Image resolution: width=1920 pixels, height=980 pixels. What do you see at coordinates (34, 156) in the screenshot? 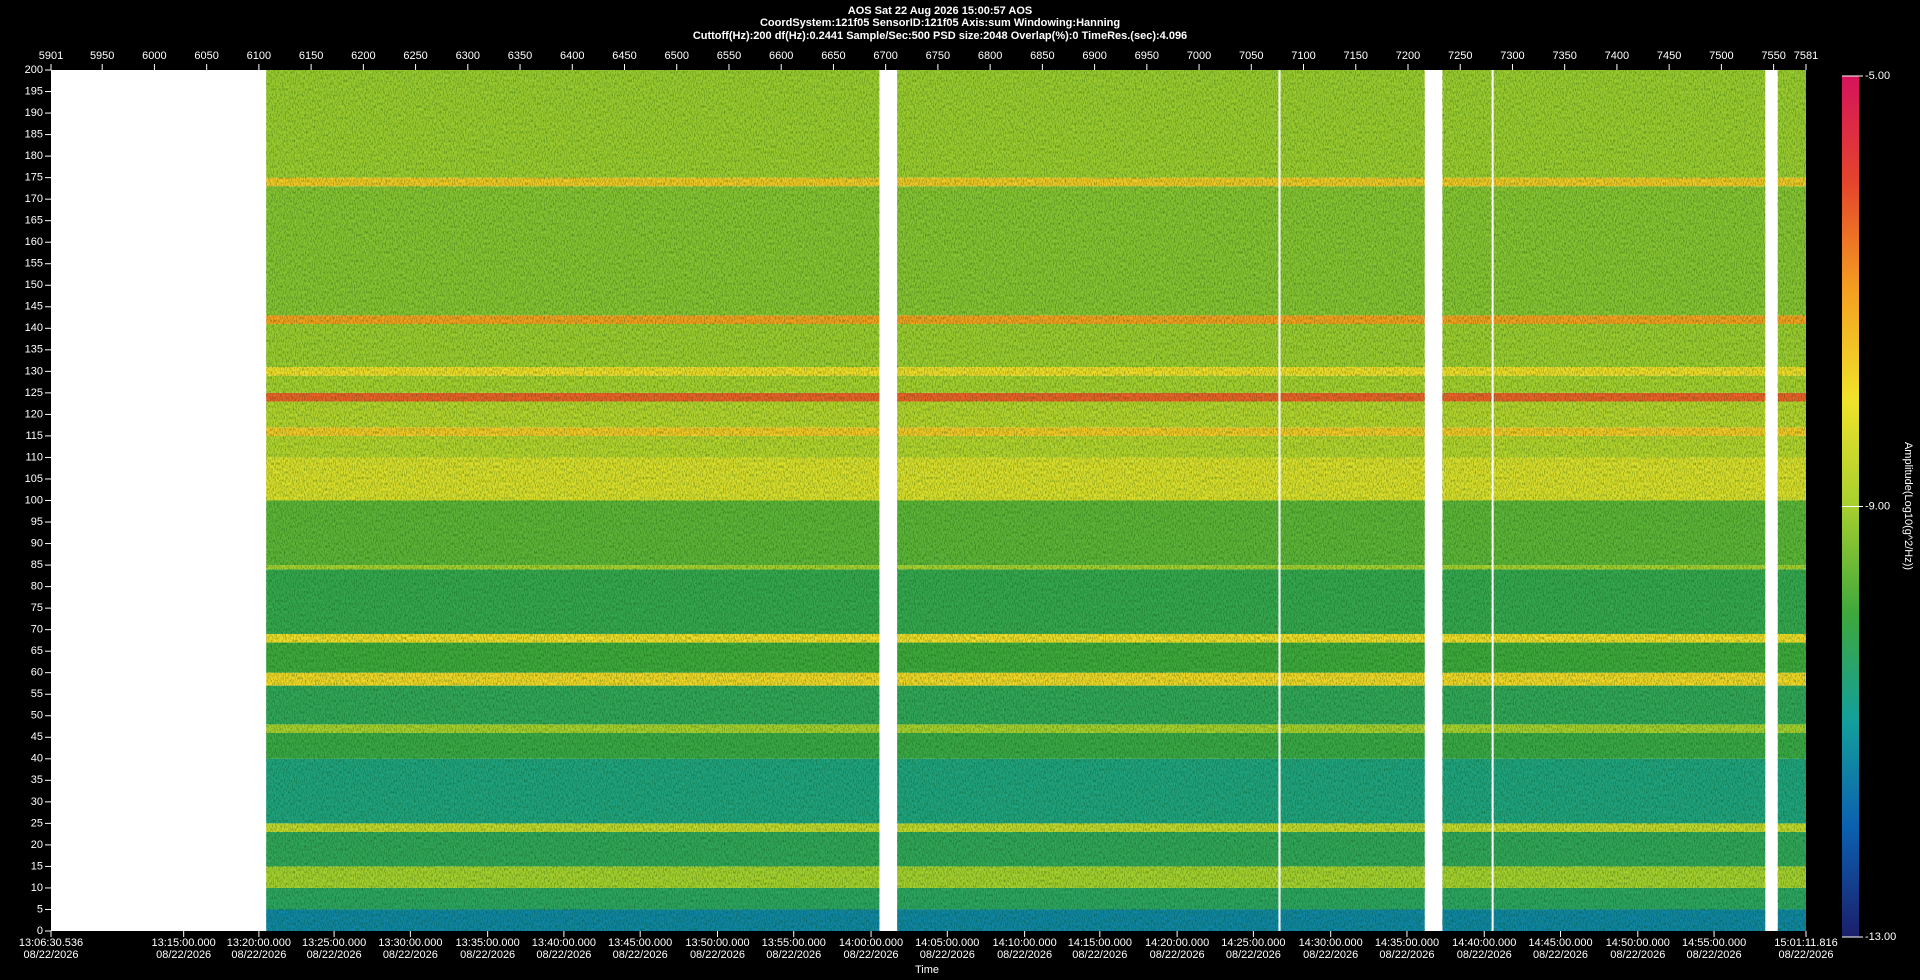
I see `y-tick-label: 180` at bounding box center [34, 156].